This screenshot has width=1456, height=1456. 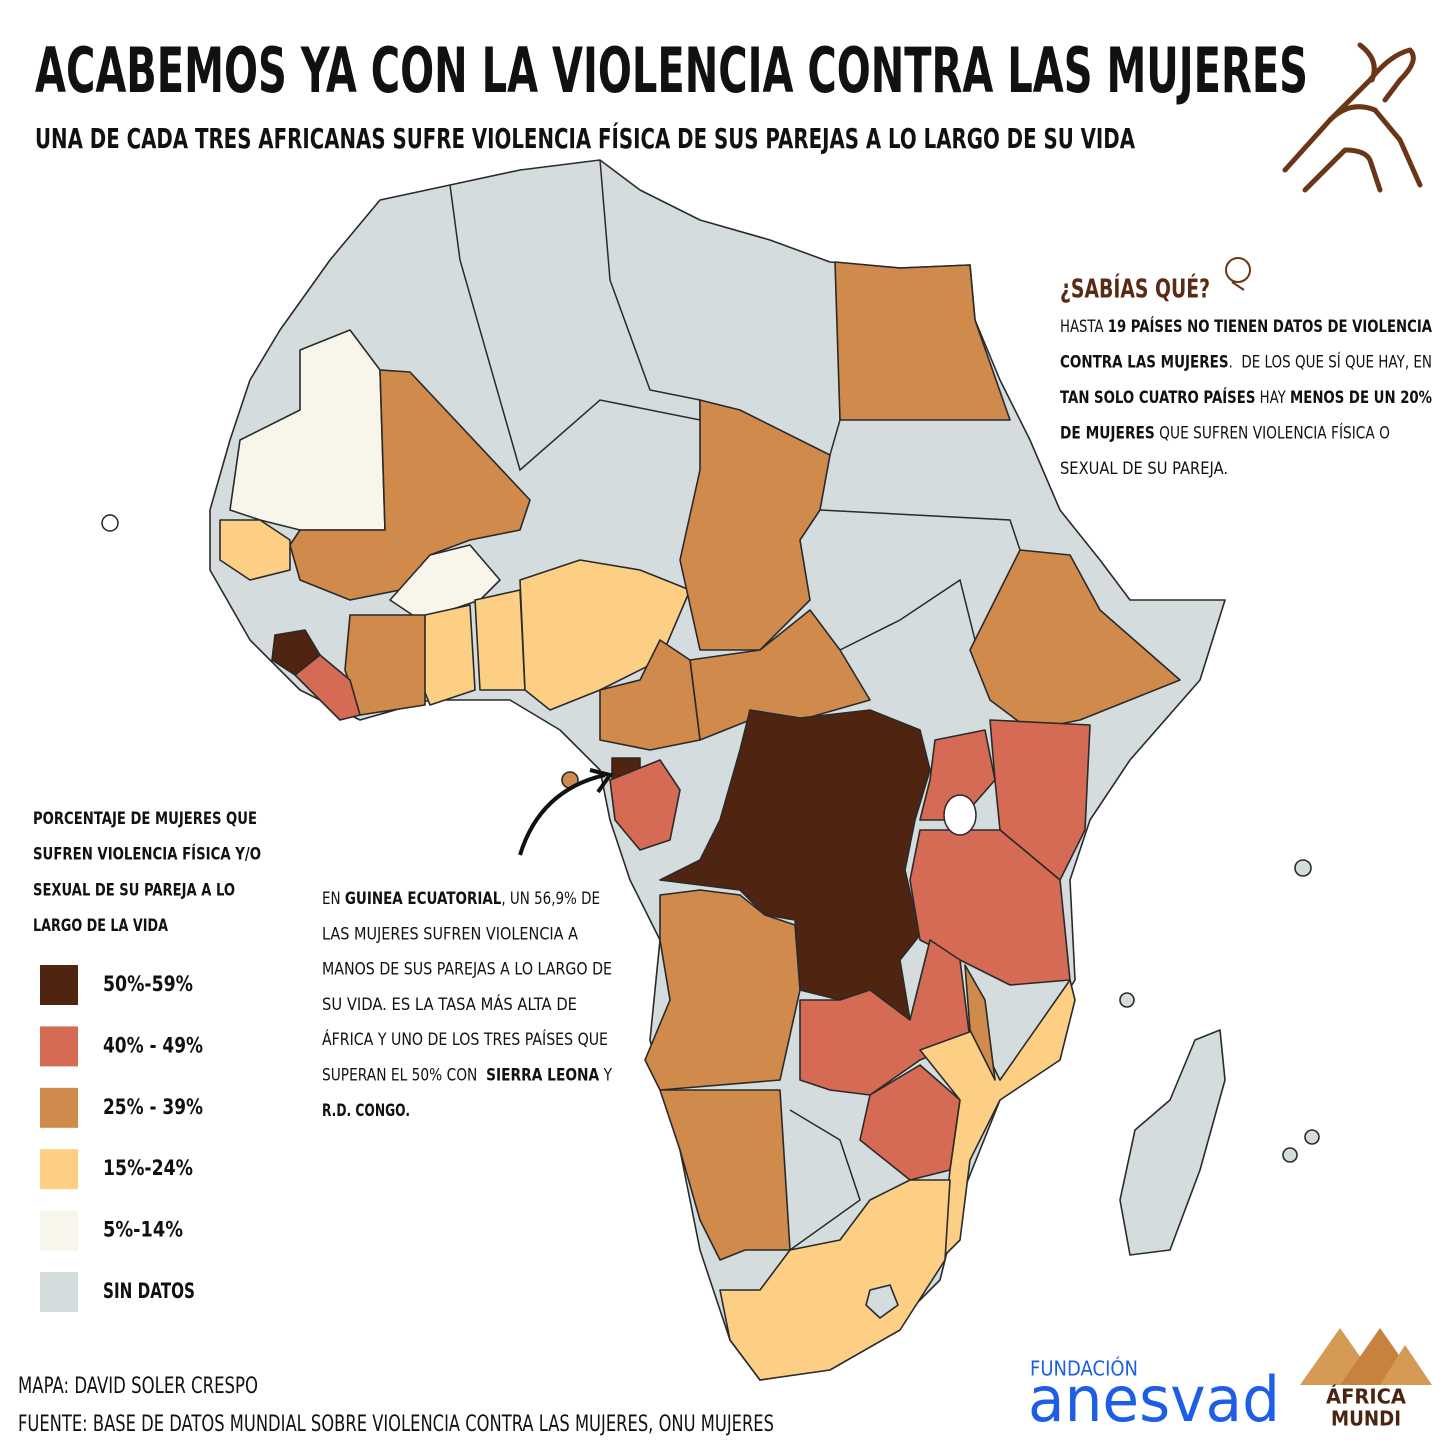 What do you see at coordinates (882, 1301) in the screenshot?
I see `lesotho` at bounding box center [882, 1301].